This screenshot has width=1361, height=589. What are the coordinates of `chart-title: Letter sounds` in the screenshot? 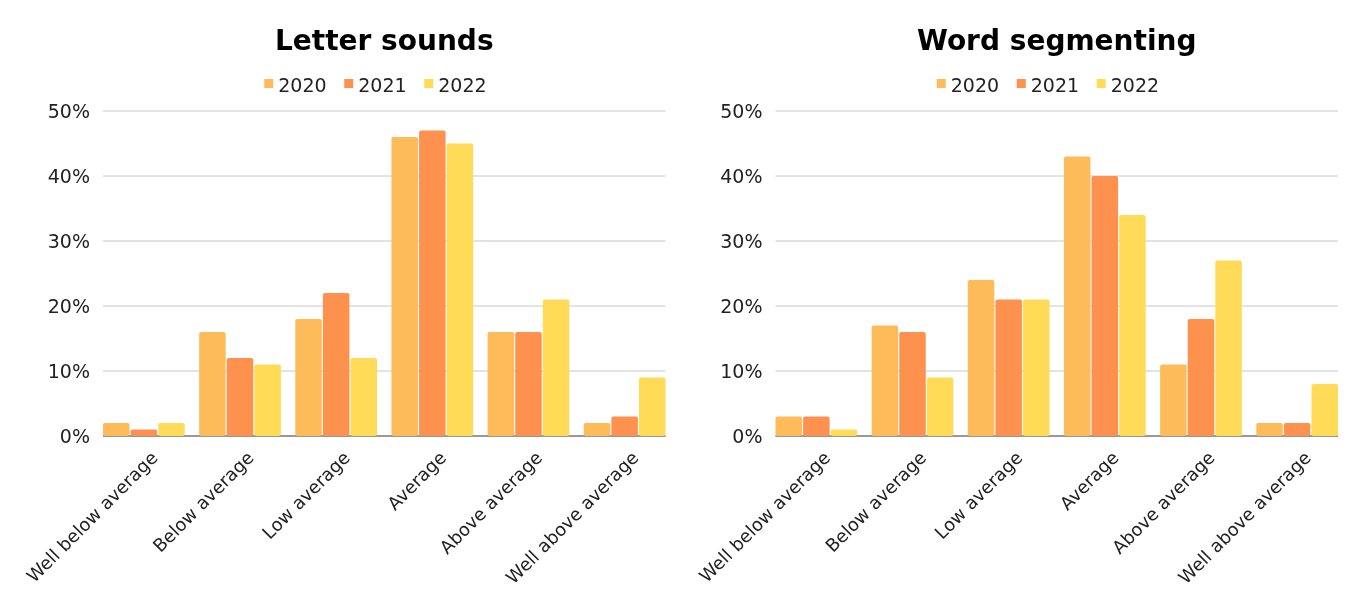 It's located at (384, 40).